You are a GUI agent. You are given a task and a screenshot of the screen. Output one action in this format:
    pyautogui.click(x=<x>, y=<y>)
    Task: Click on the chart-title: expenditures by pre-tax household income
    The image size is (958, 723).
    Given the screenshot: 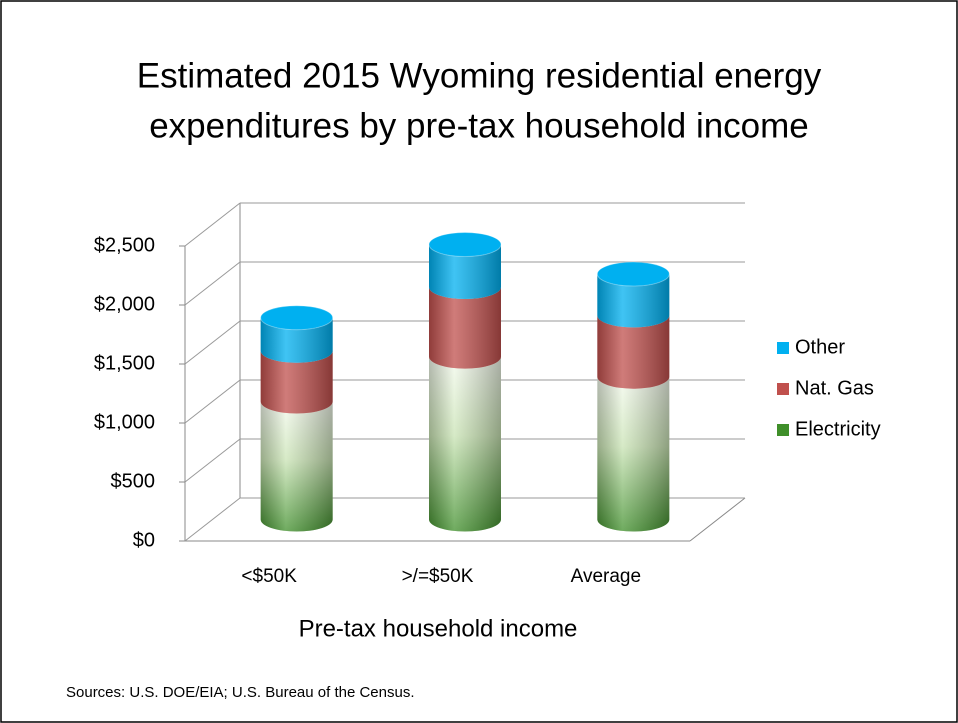 What is the action you would take?
    pyautogui.click(x=479, y=125)
    